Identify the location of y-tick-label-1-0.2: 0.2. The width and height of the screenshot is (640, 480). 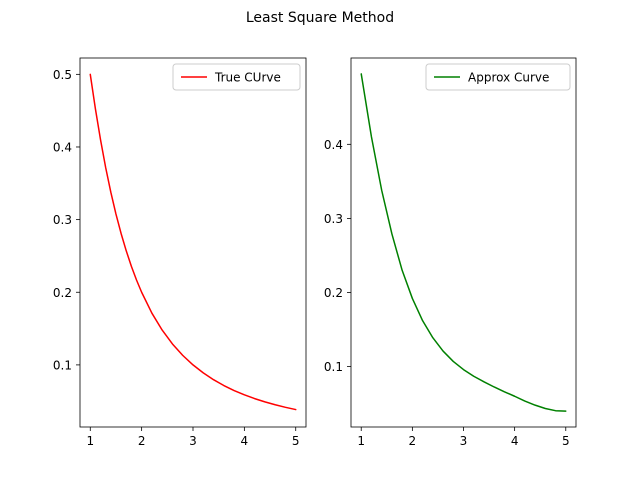
(333, 293).